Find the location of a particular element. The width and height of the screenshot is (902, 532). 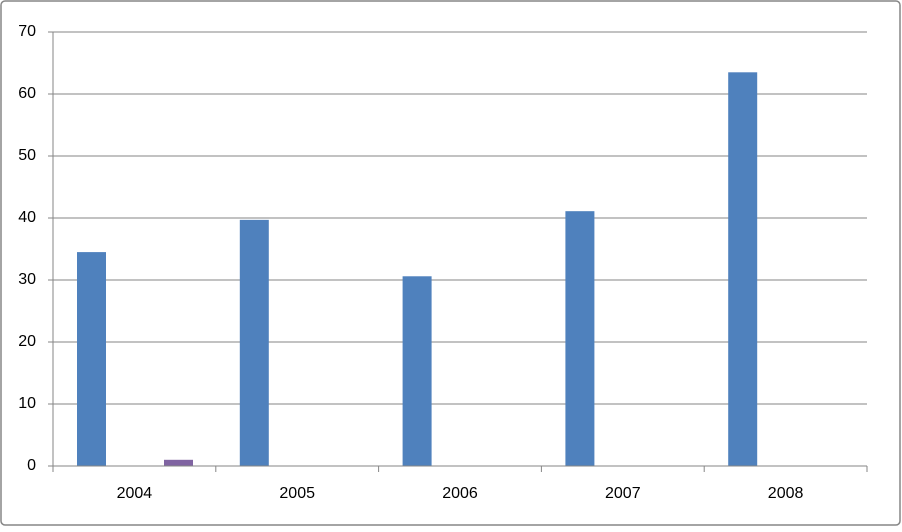

y-tick-label: 0 is located at coordinates (31, 465).